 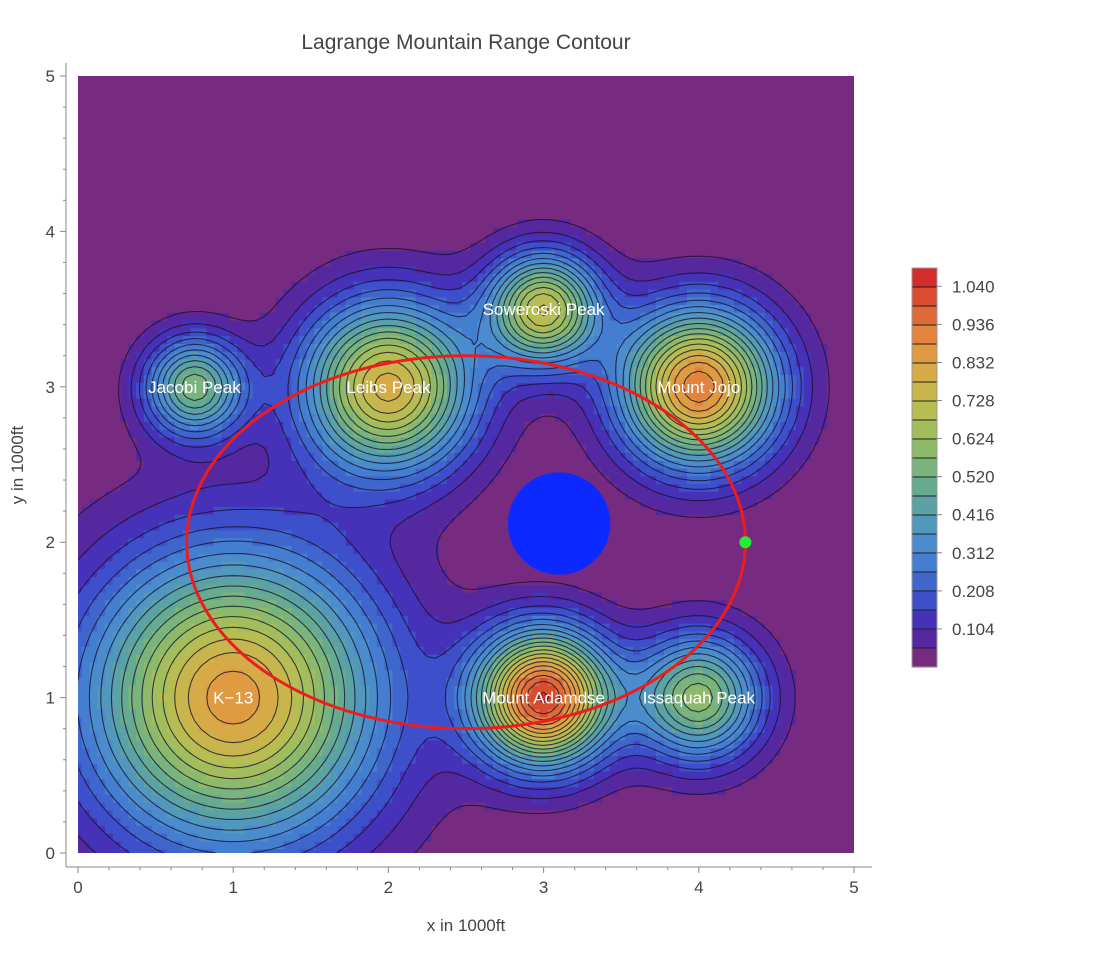 I want to click on x-tick-label: 1, so click(x=232, y=887).